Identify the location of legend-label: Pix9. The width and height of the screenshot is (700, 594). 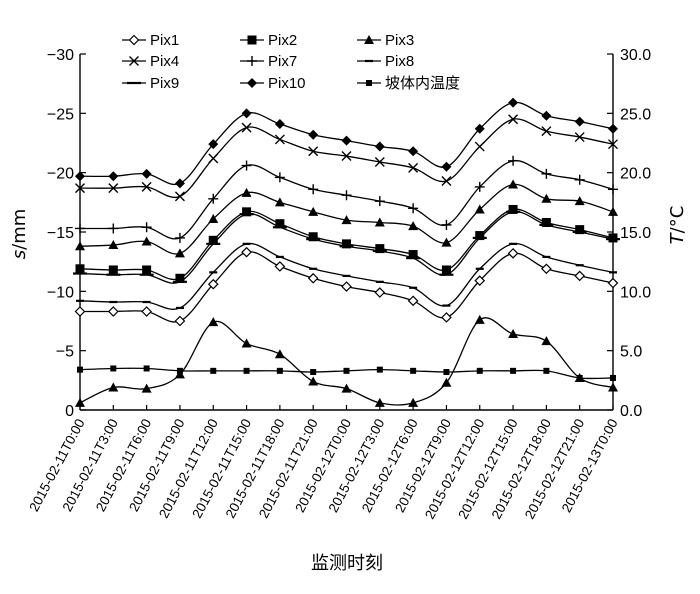
(164, 83).